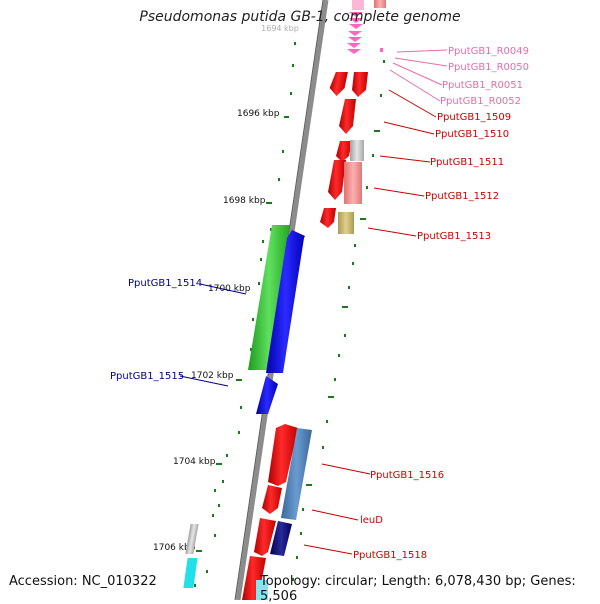 The image size is (600, 604). I want to click on gene-label-cds: PputGB1_1513, so click(454, 236).